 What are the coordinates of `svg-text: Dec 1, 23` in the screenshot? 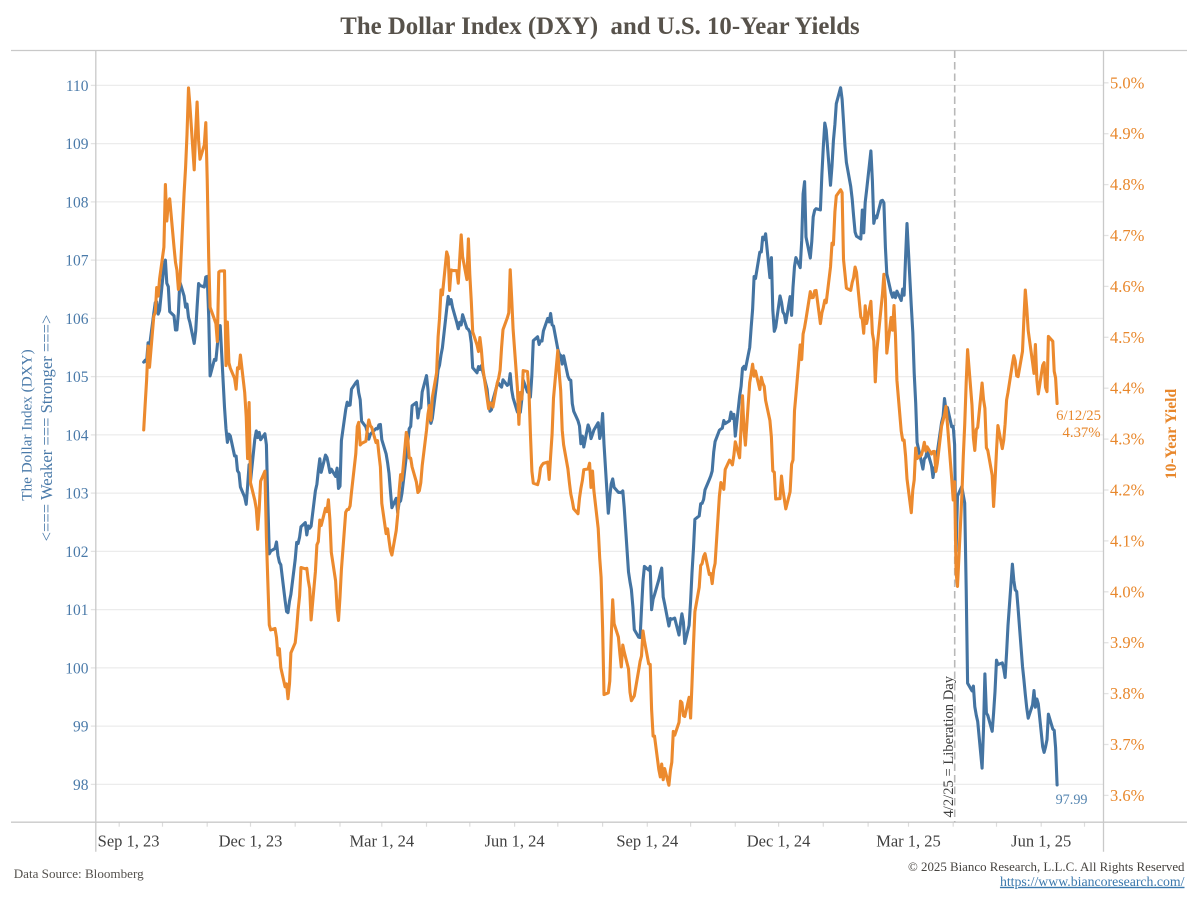 It's located at (251, 841).